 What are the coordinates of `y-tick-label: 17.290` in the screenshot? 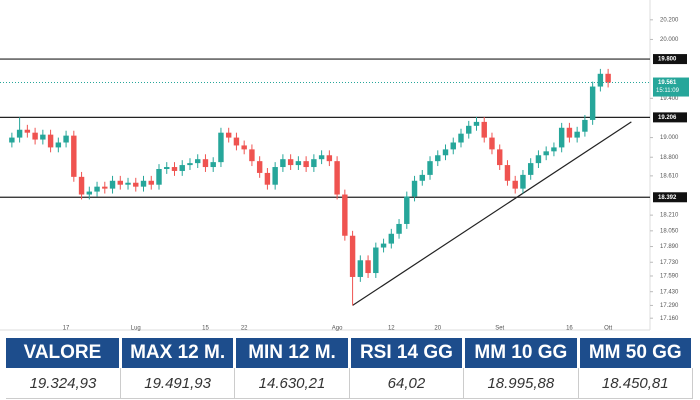 It's located at (669, 306).